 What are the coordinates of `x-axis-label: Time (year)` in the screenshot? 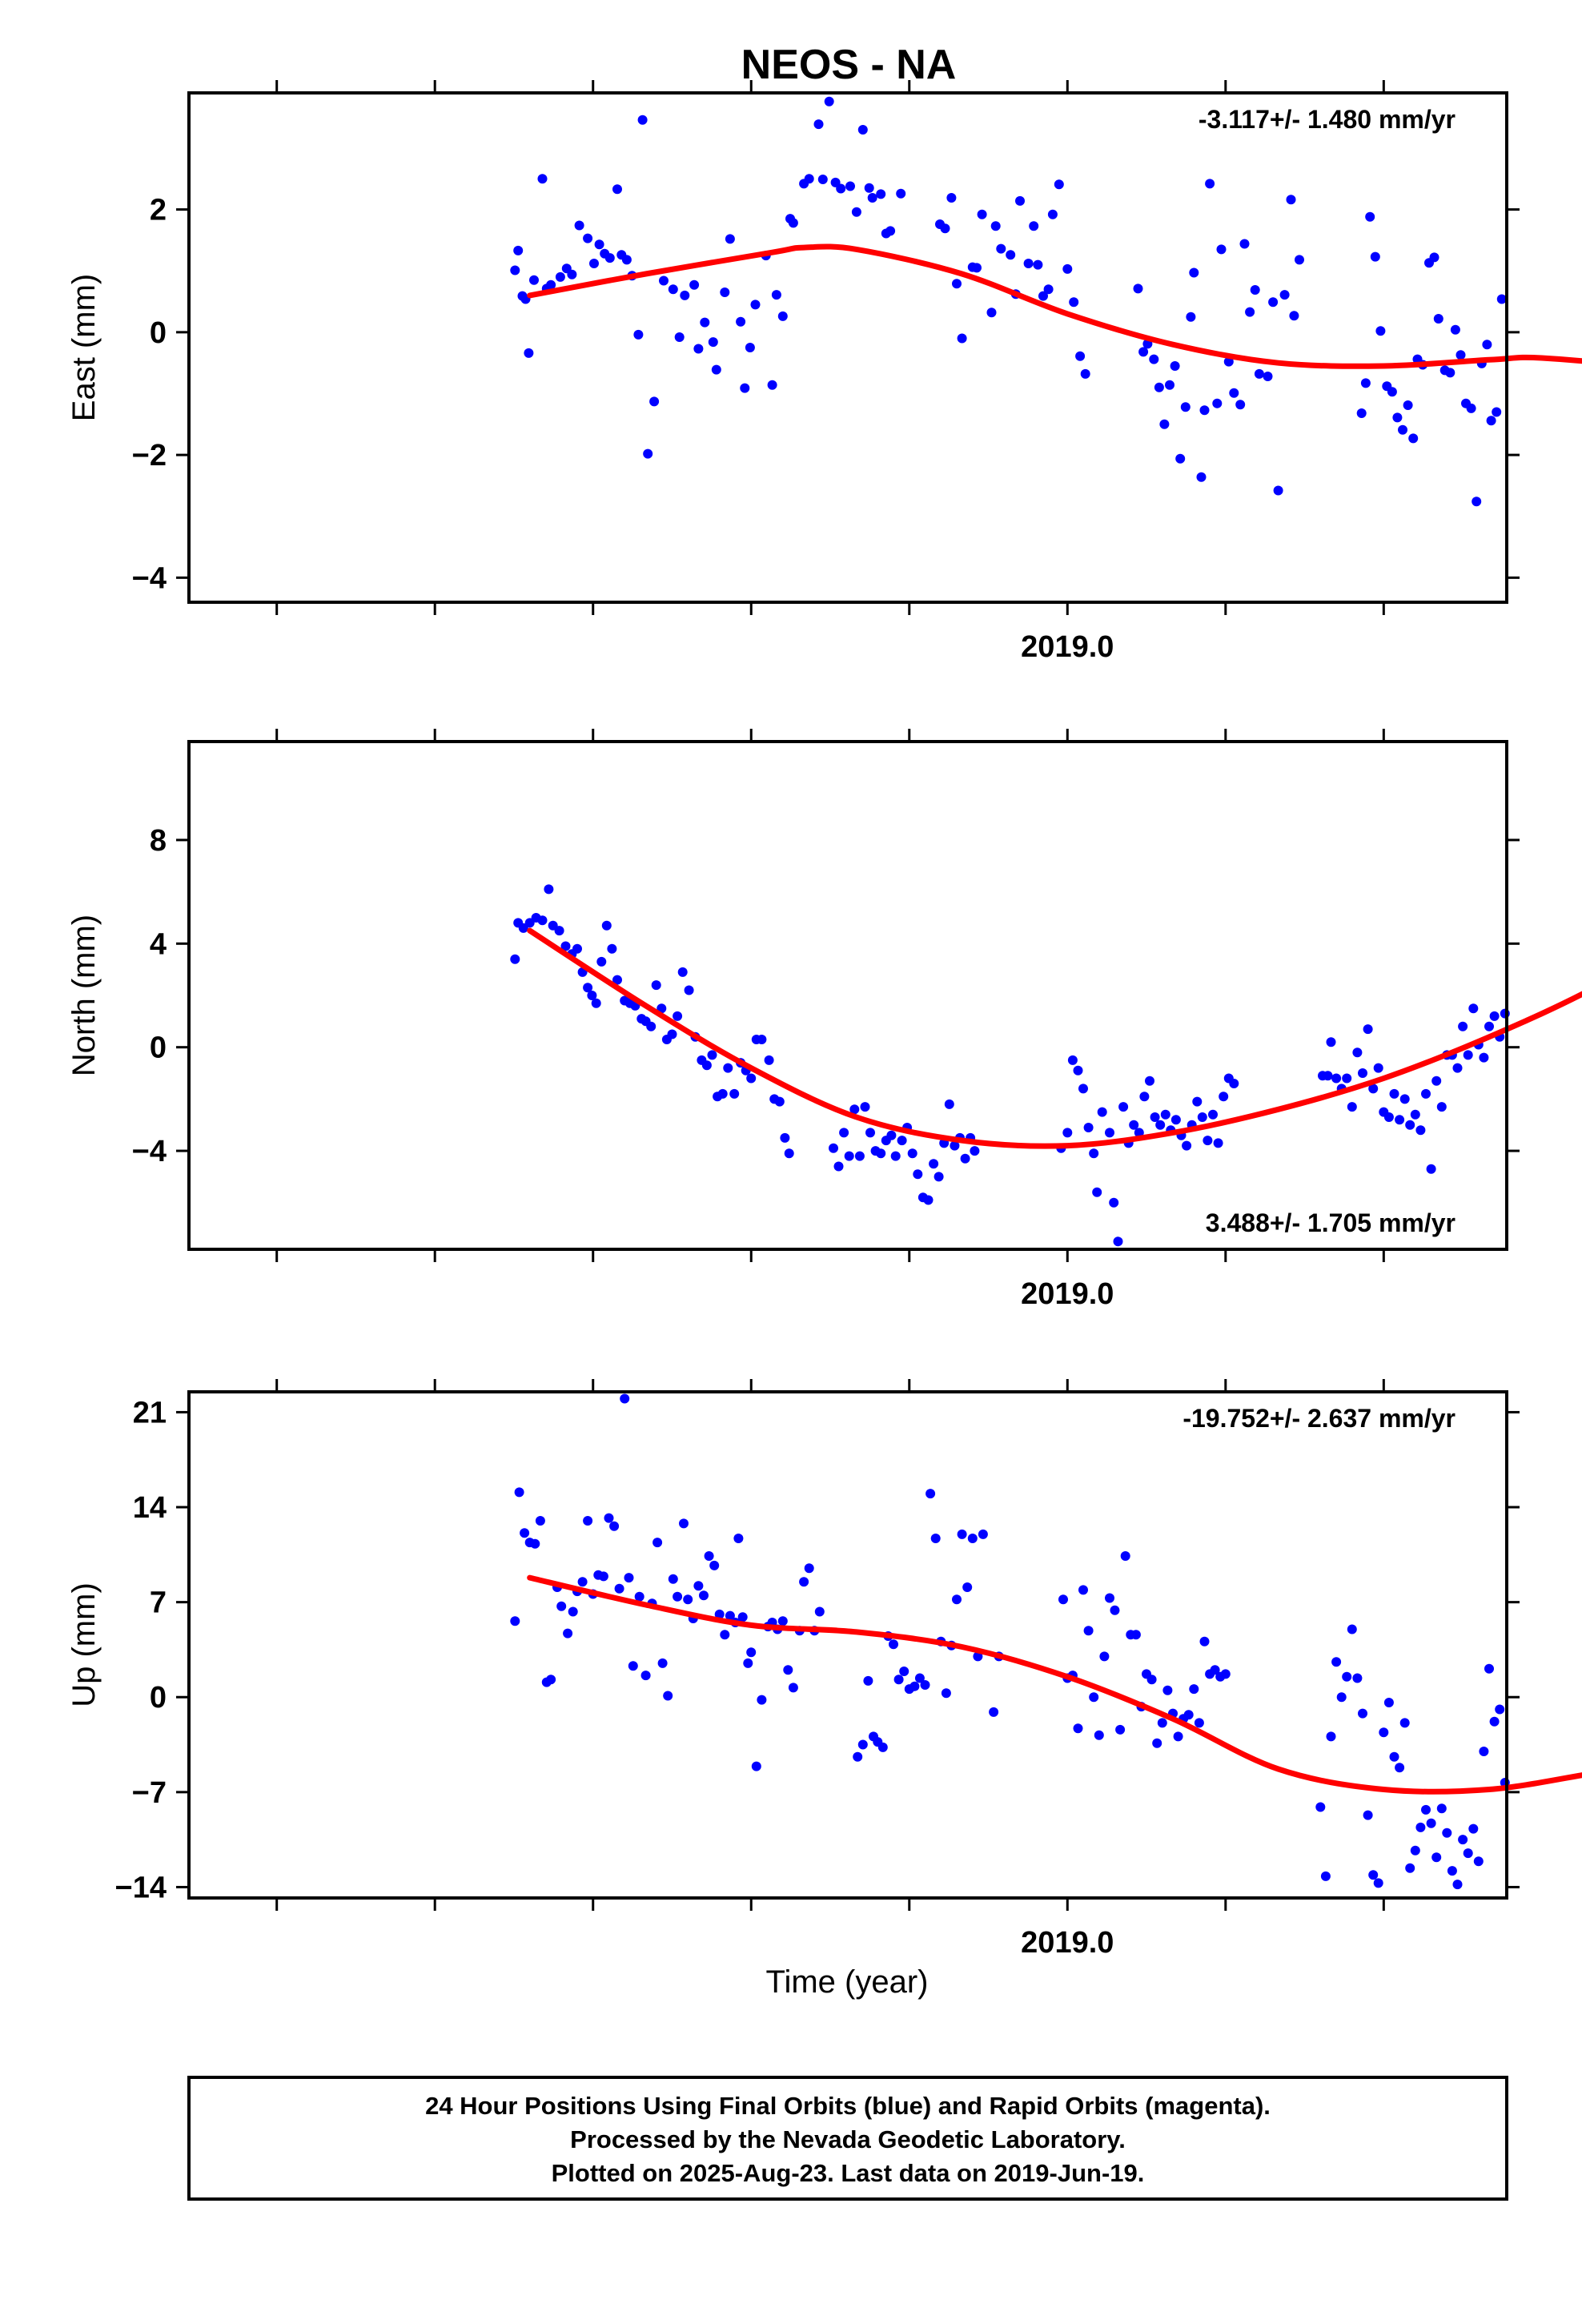 It's located at (847, 1982).